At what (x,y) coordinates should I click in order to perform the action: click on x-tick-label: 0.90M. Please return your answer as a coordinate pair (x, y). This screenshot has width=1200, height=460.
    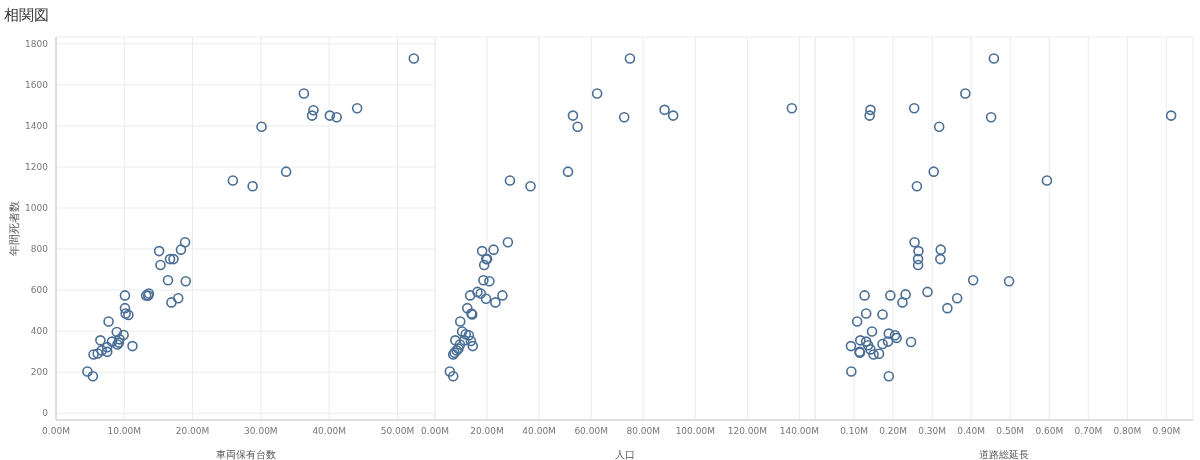
    Looking at the image, I should click on (1166, 431).